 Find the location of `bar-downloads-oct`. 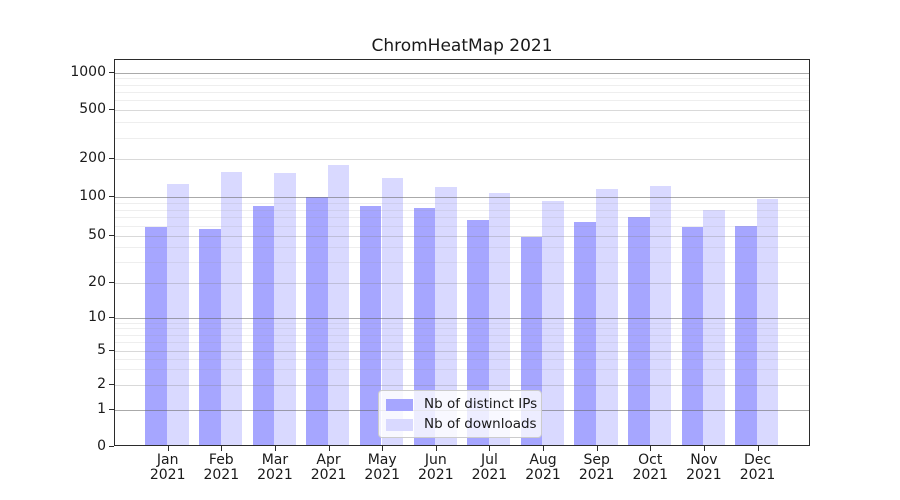

bar-downloads-oct is located at coordinates (660, 315).